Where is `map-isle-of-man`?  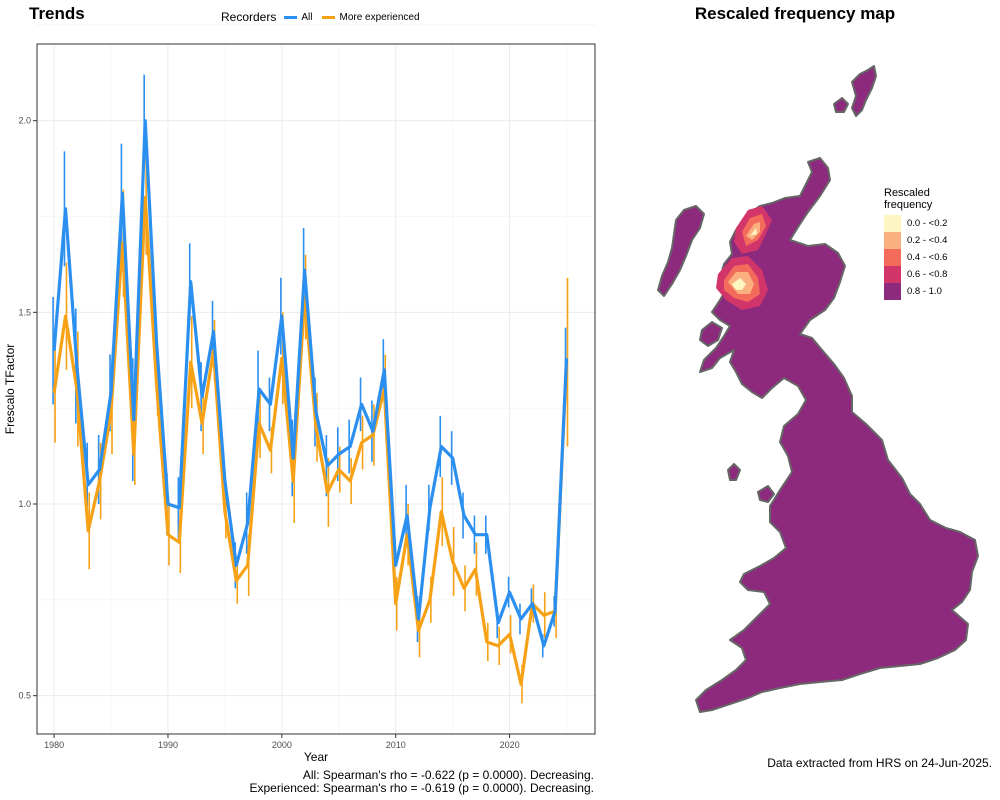
map-isle-of-man is located at coordinates (734, 472).